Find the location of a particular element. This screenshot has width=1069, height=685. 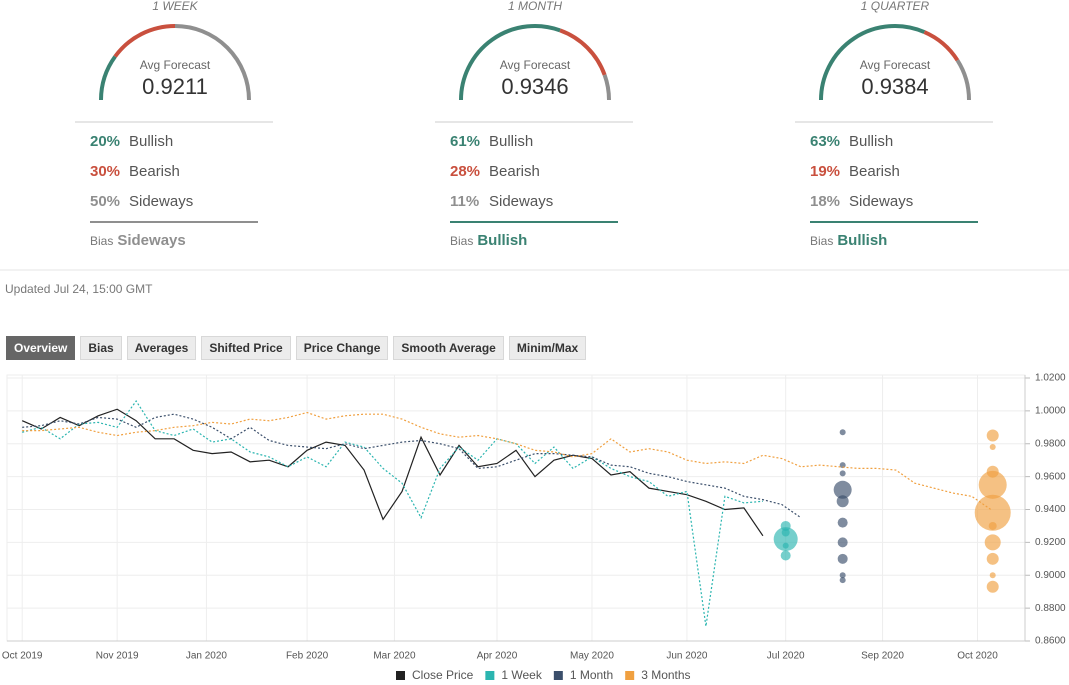

y-tick-label: 0.9400 is located at coordinates (1050, 509).